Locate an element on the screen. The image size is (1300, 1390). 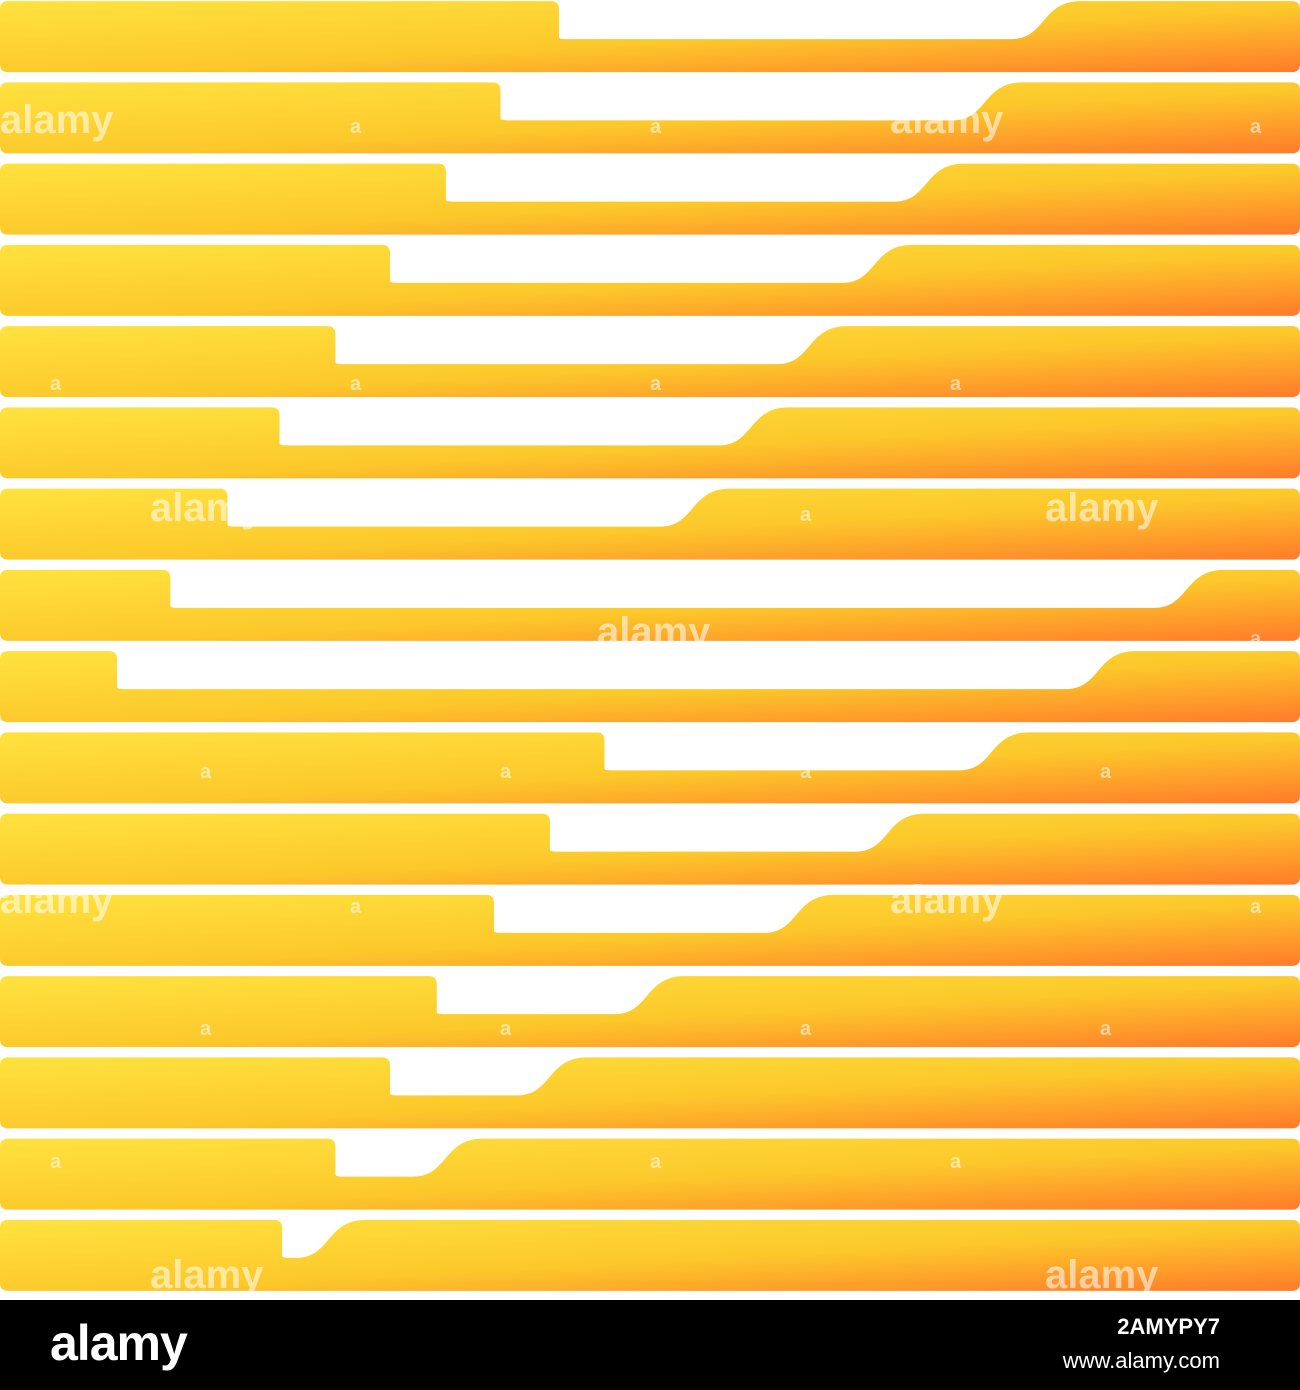
brand-logo: alamy is located at coordinates (119, 1343).